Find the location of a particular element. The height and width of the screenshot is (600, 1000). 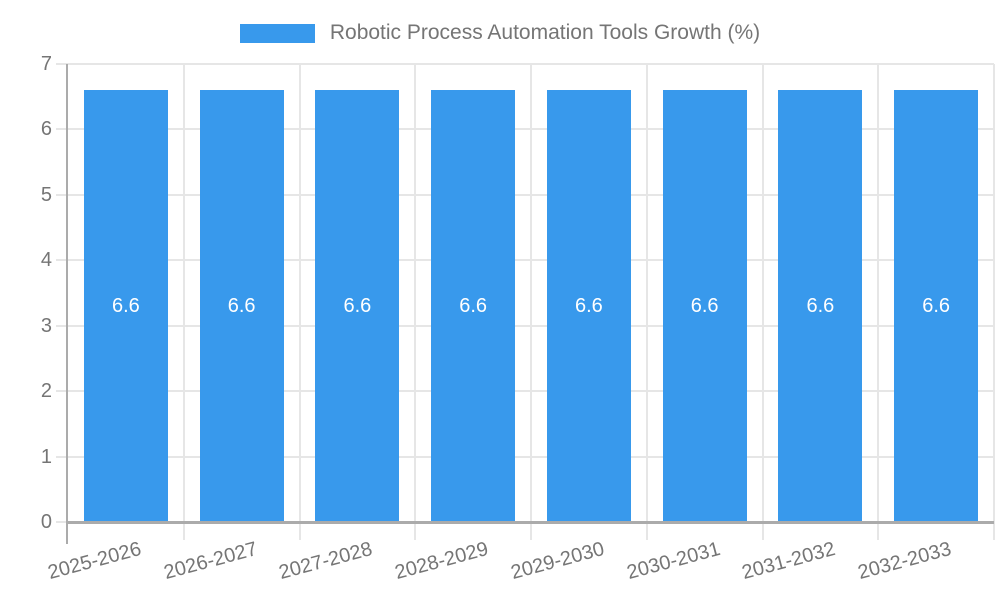

y-tick-label: 4 is located at coordinates (46, 260).